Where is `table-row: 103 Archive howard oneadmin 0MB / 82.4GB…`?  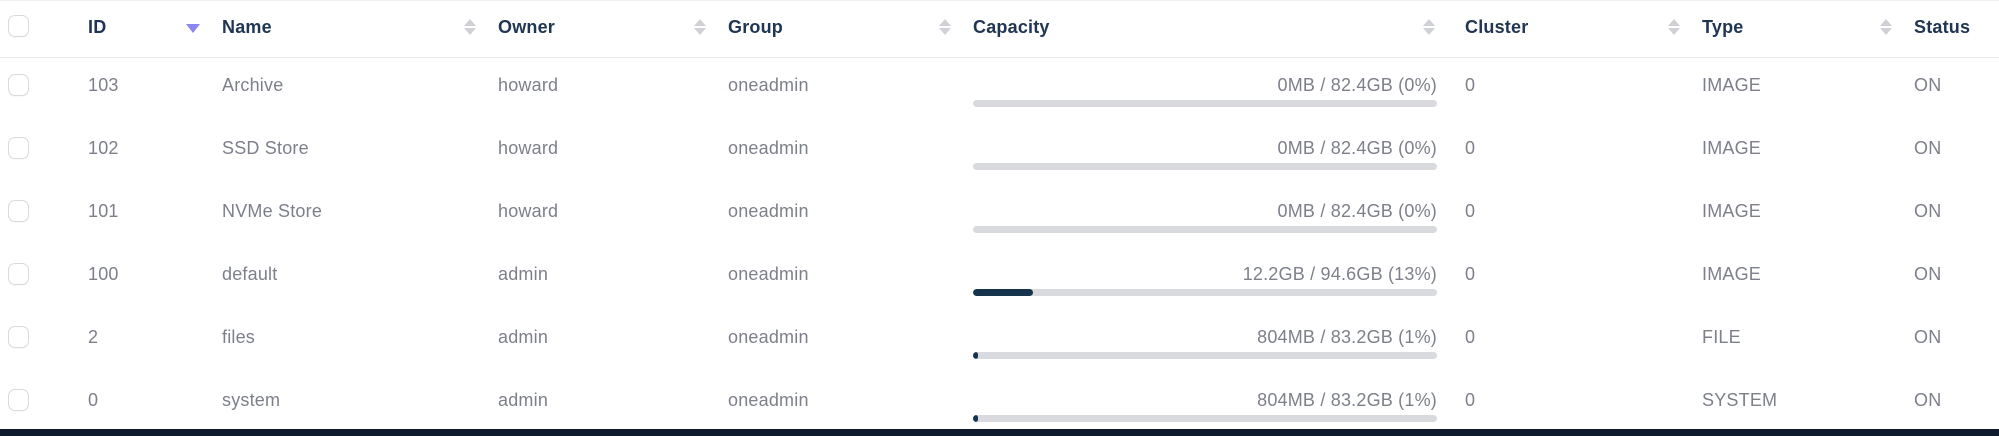
table-row: 103 Archive howard oneadmin 0MB / 82.4GB… is located at coordinates (999, 89).